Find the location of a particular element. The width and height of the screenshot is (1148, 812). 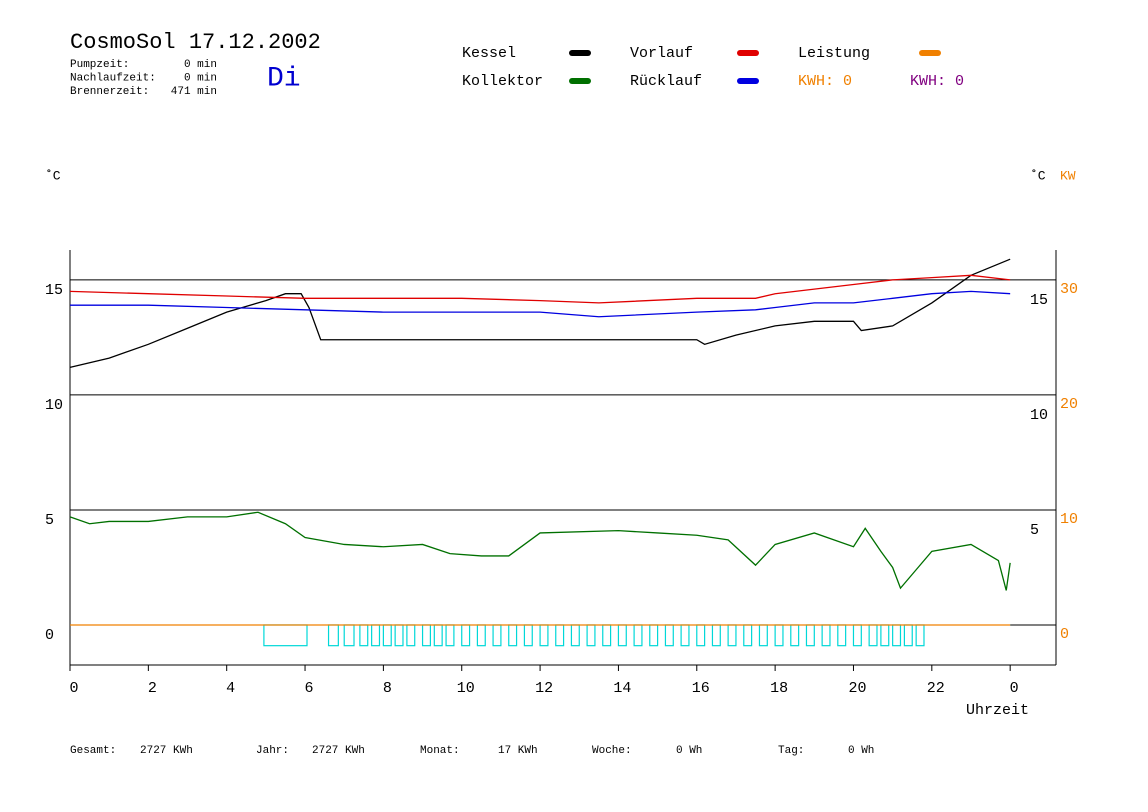

x-tick-label: 18 is located at coordinates (779, 688).